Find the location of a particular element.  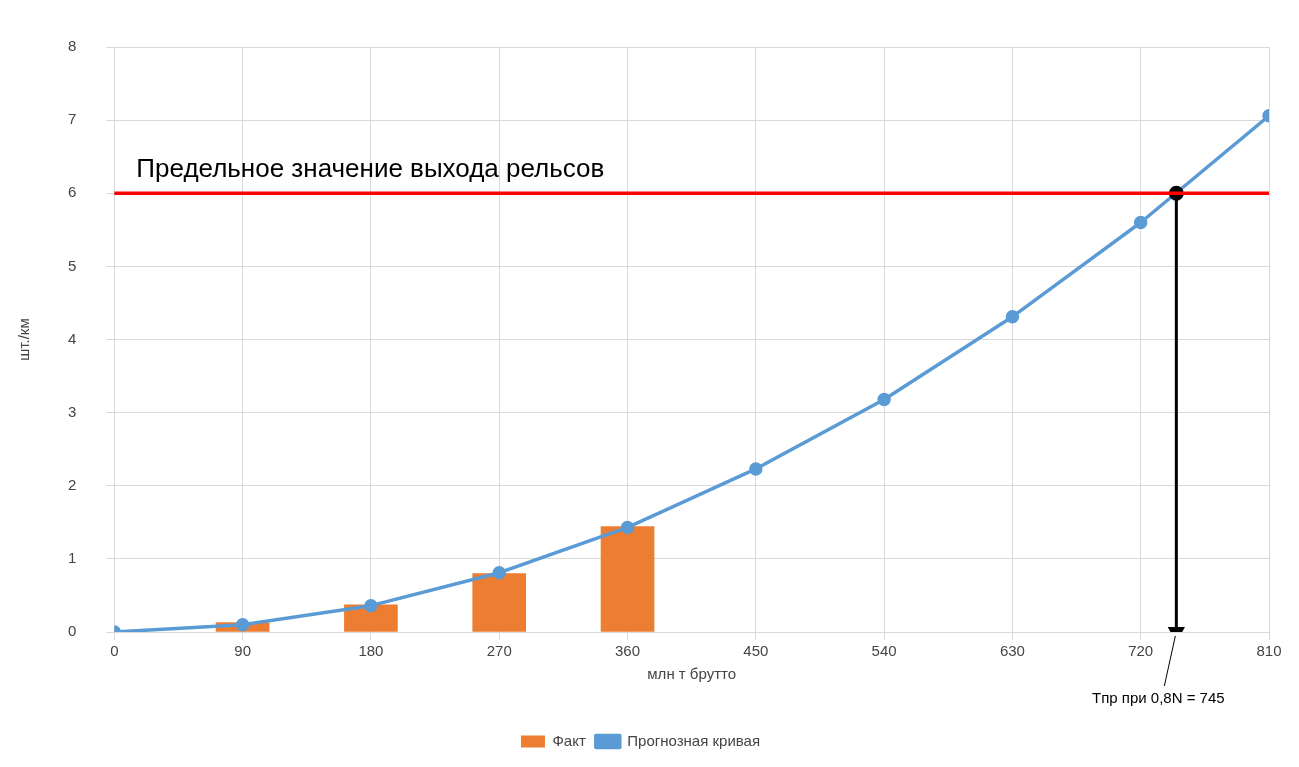

y-tick-label: 1 is located at coordinates (72, 558).